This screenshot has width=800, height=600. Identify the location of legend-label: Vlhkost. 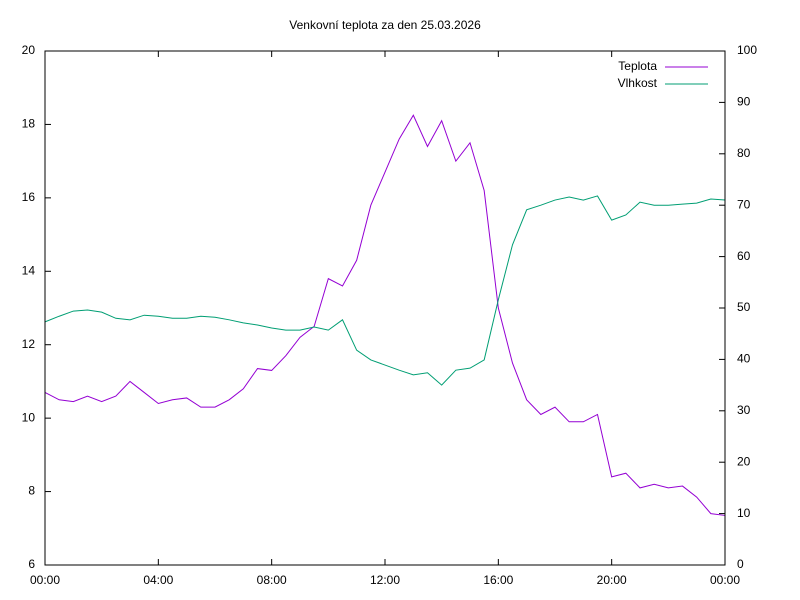
(638, 83).